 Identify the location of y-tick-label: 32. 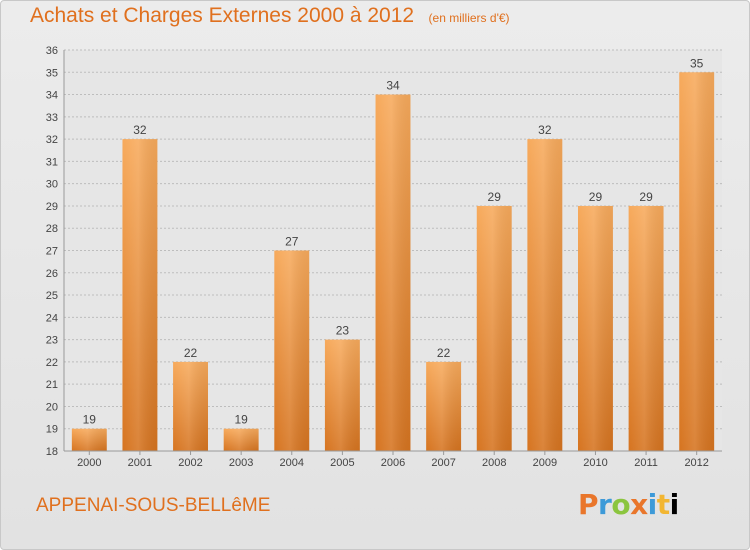
(52, 140).